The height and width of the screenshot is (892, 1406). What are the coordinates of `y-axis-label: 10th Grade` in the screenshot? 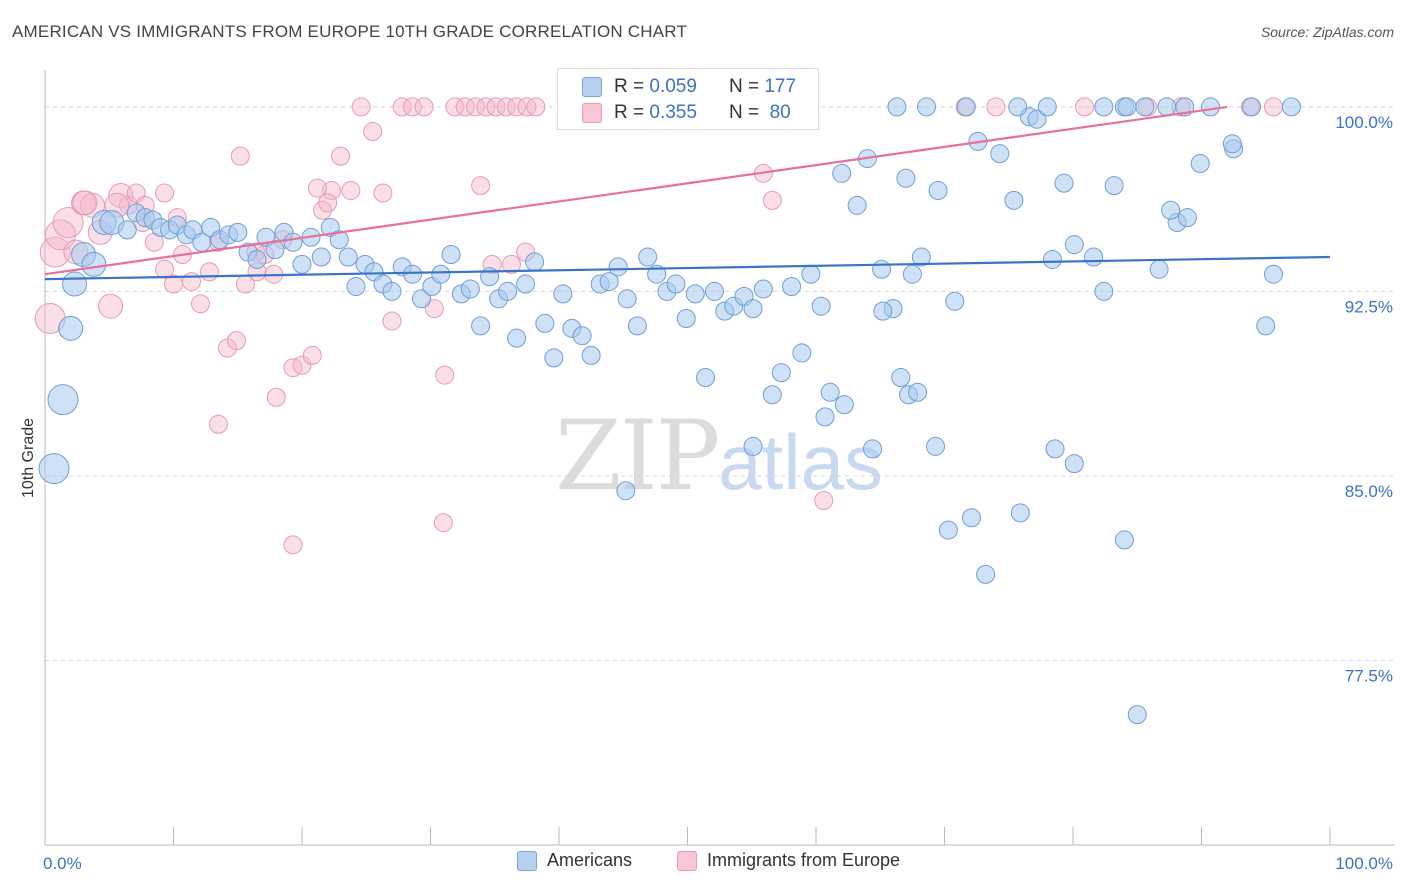 It's located at (28, 458).